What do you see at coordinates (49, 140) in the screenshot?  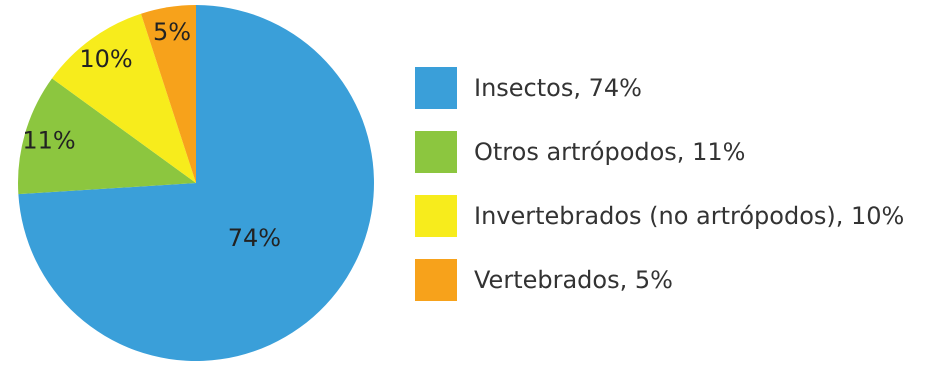 I see `data-label: 11%` at bounding box center [49, 140].